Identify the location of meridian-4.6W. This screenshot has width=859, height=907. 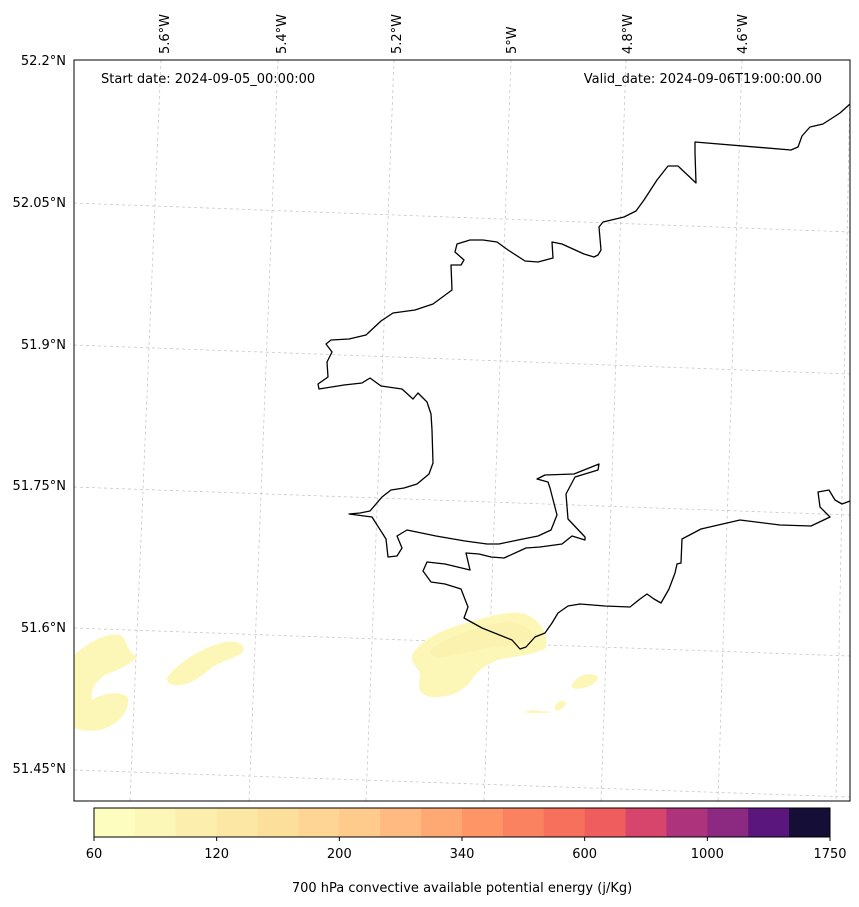
(730, 430).